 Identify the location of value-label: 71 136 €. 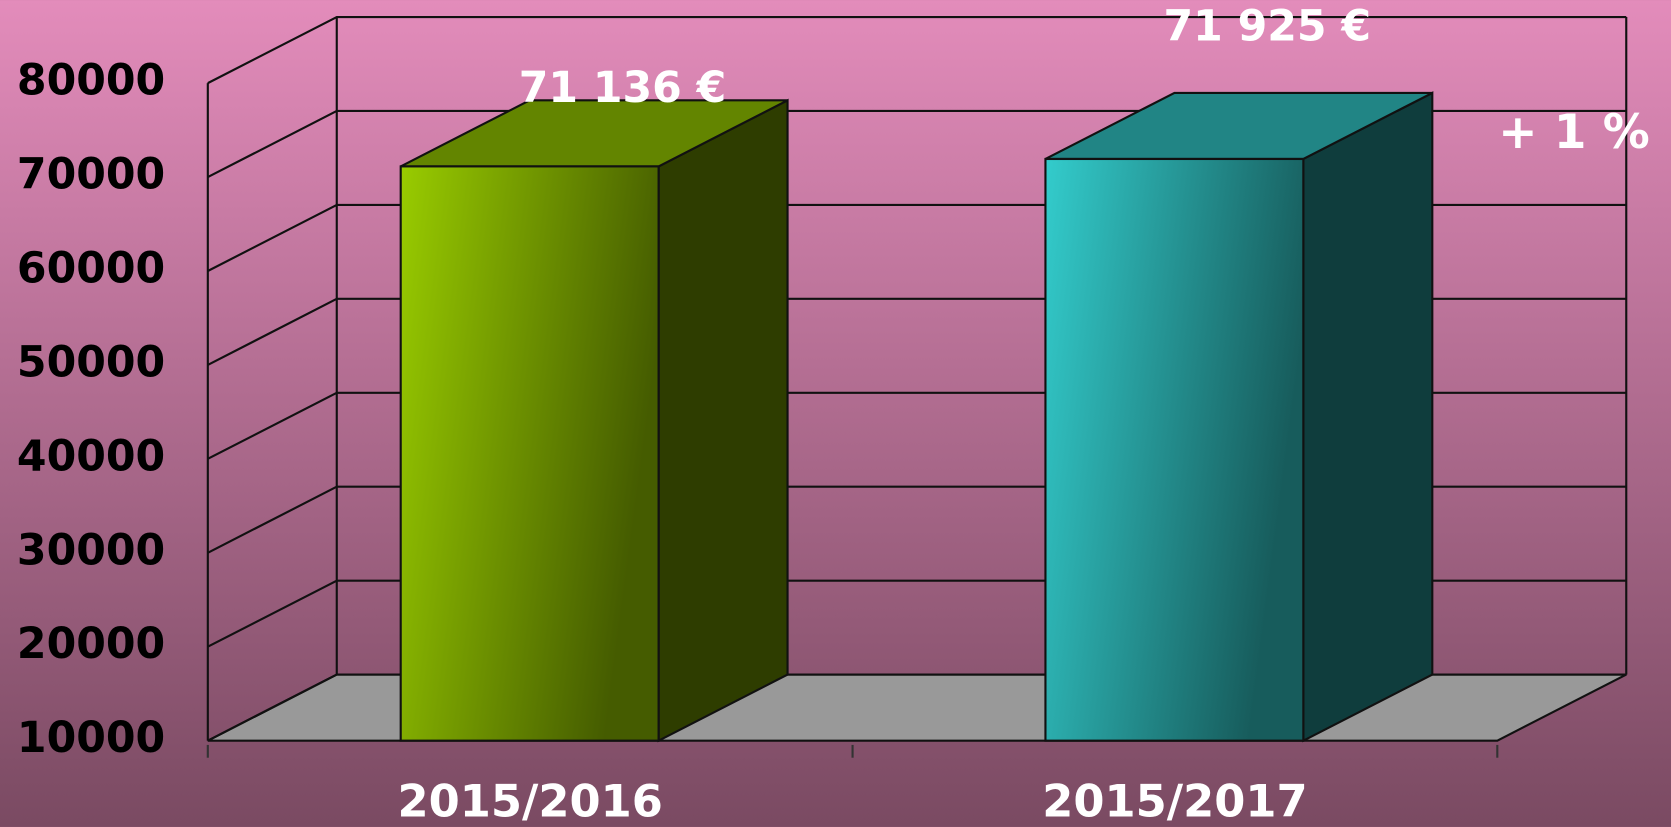
(623, 88).